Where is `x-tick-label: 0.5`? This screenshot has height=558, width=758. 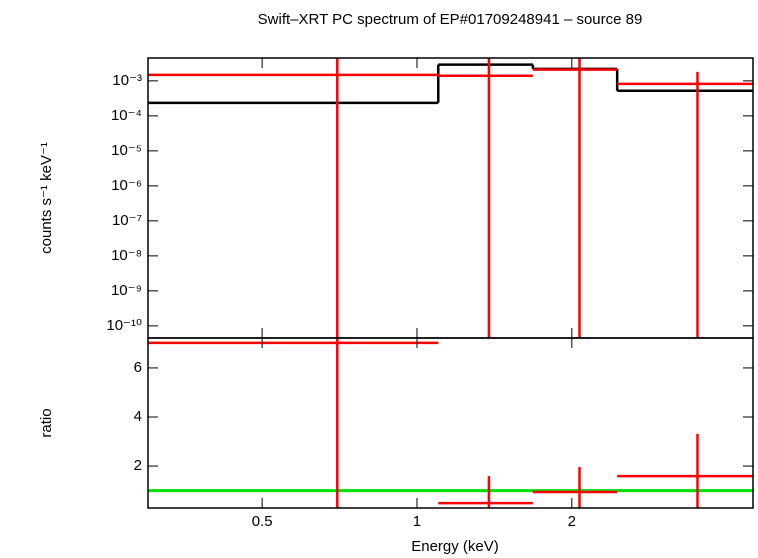 x-tick-label: 0.5 is located at coordinates (262, 521).